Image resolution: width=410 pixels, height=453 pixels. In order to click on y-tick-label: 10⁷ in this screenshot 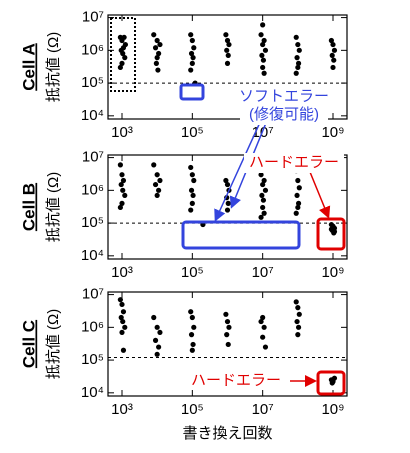, I will do `click(93, 157)`.